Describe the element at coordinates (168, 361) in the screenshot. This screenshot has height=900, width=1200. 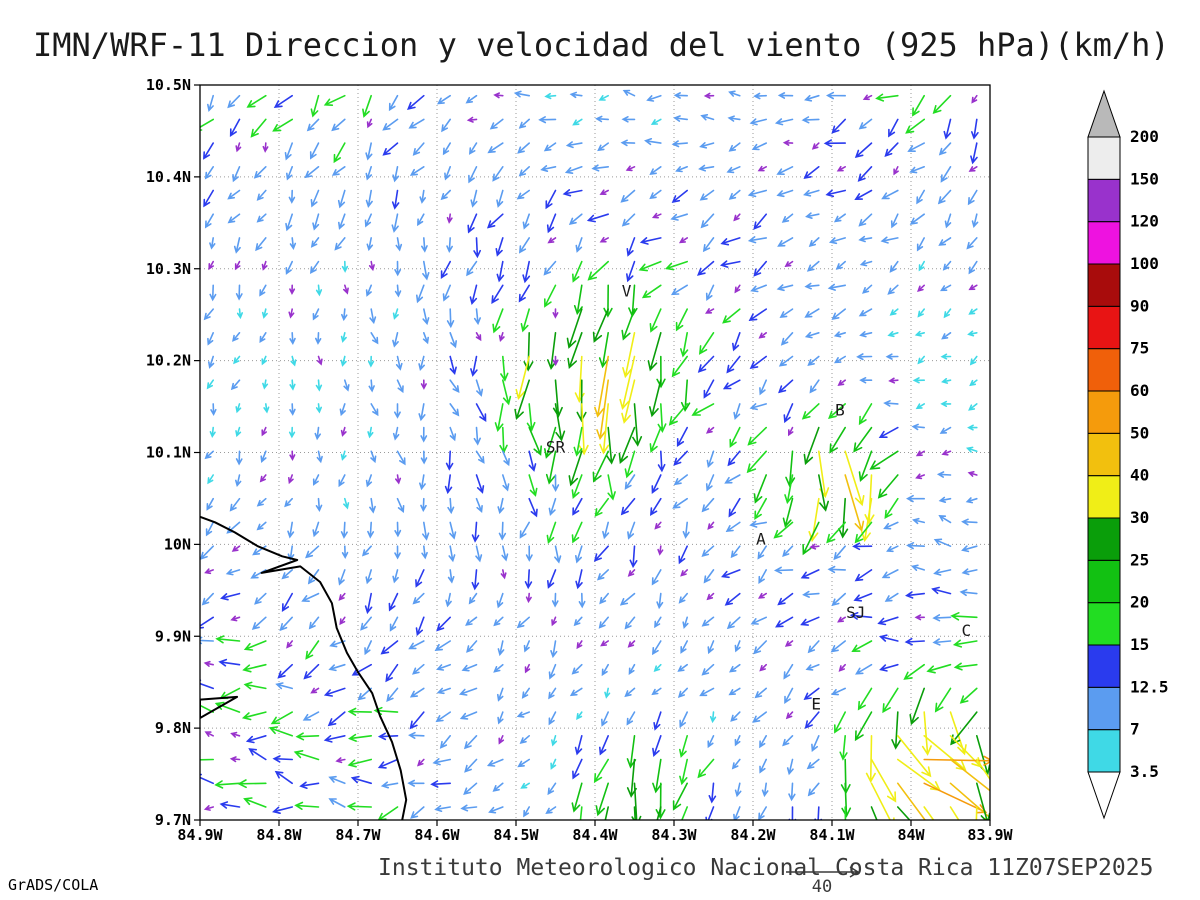
I see `y-tick-label: 10.2N` at that location.